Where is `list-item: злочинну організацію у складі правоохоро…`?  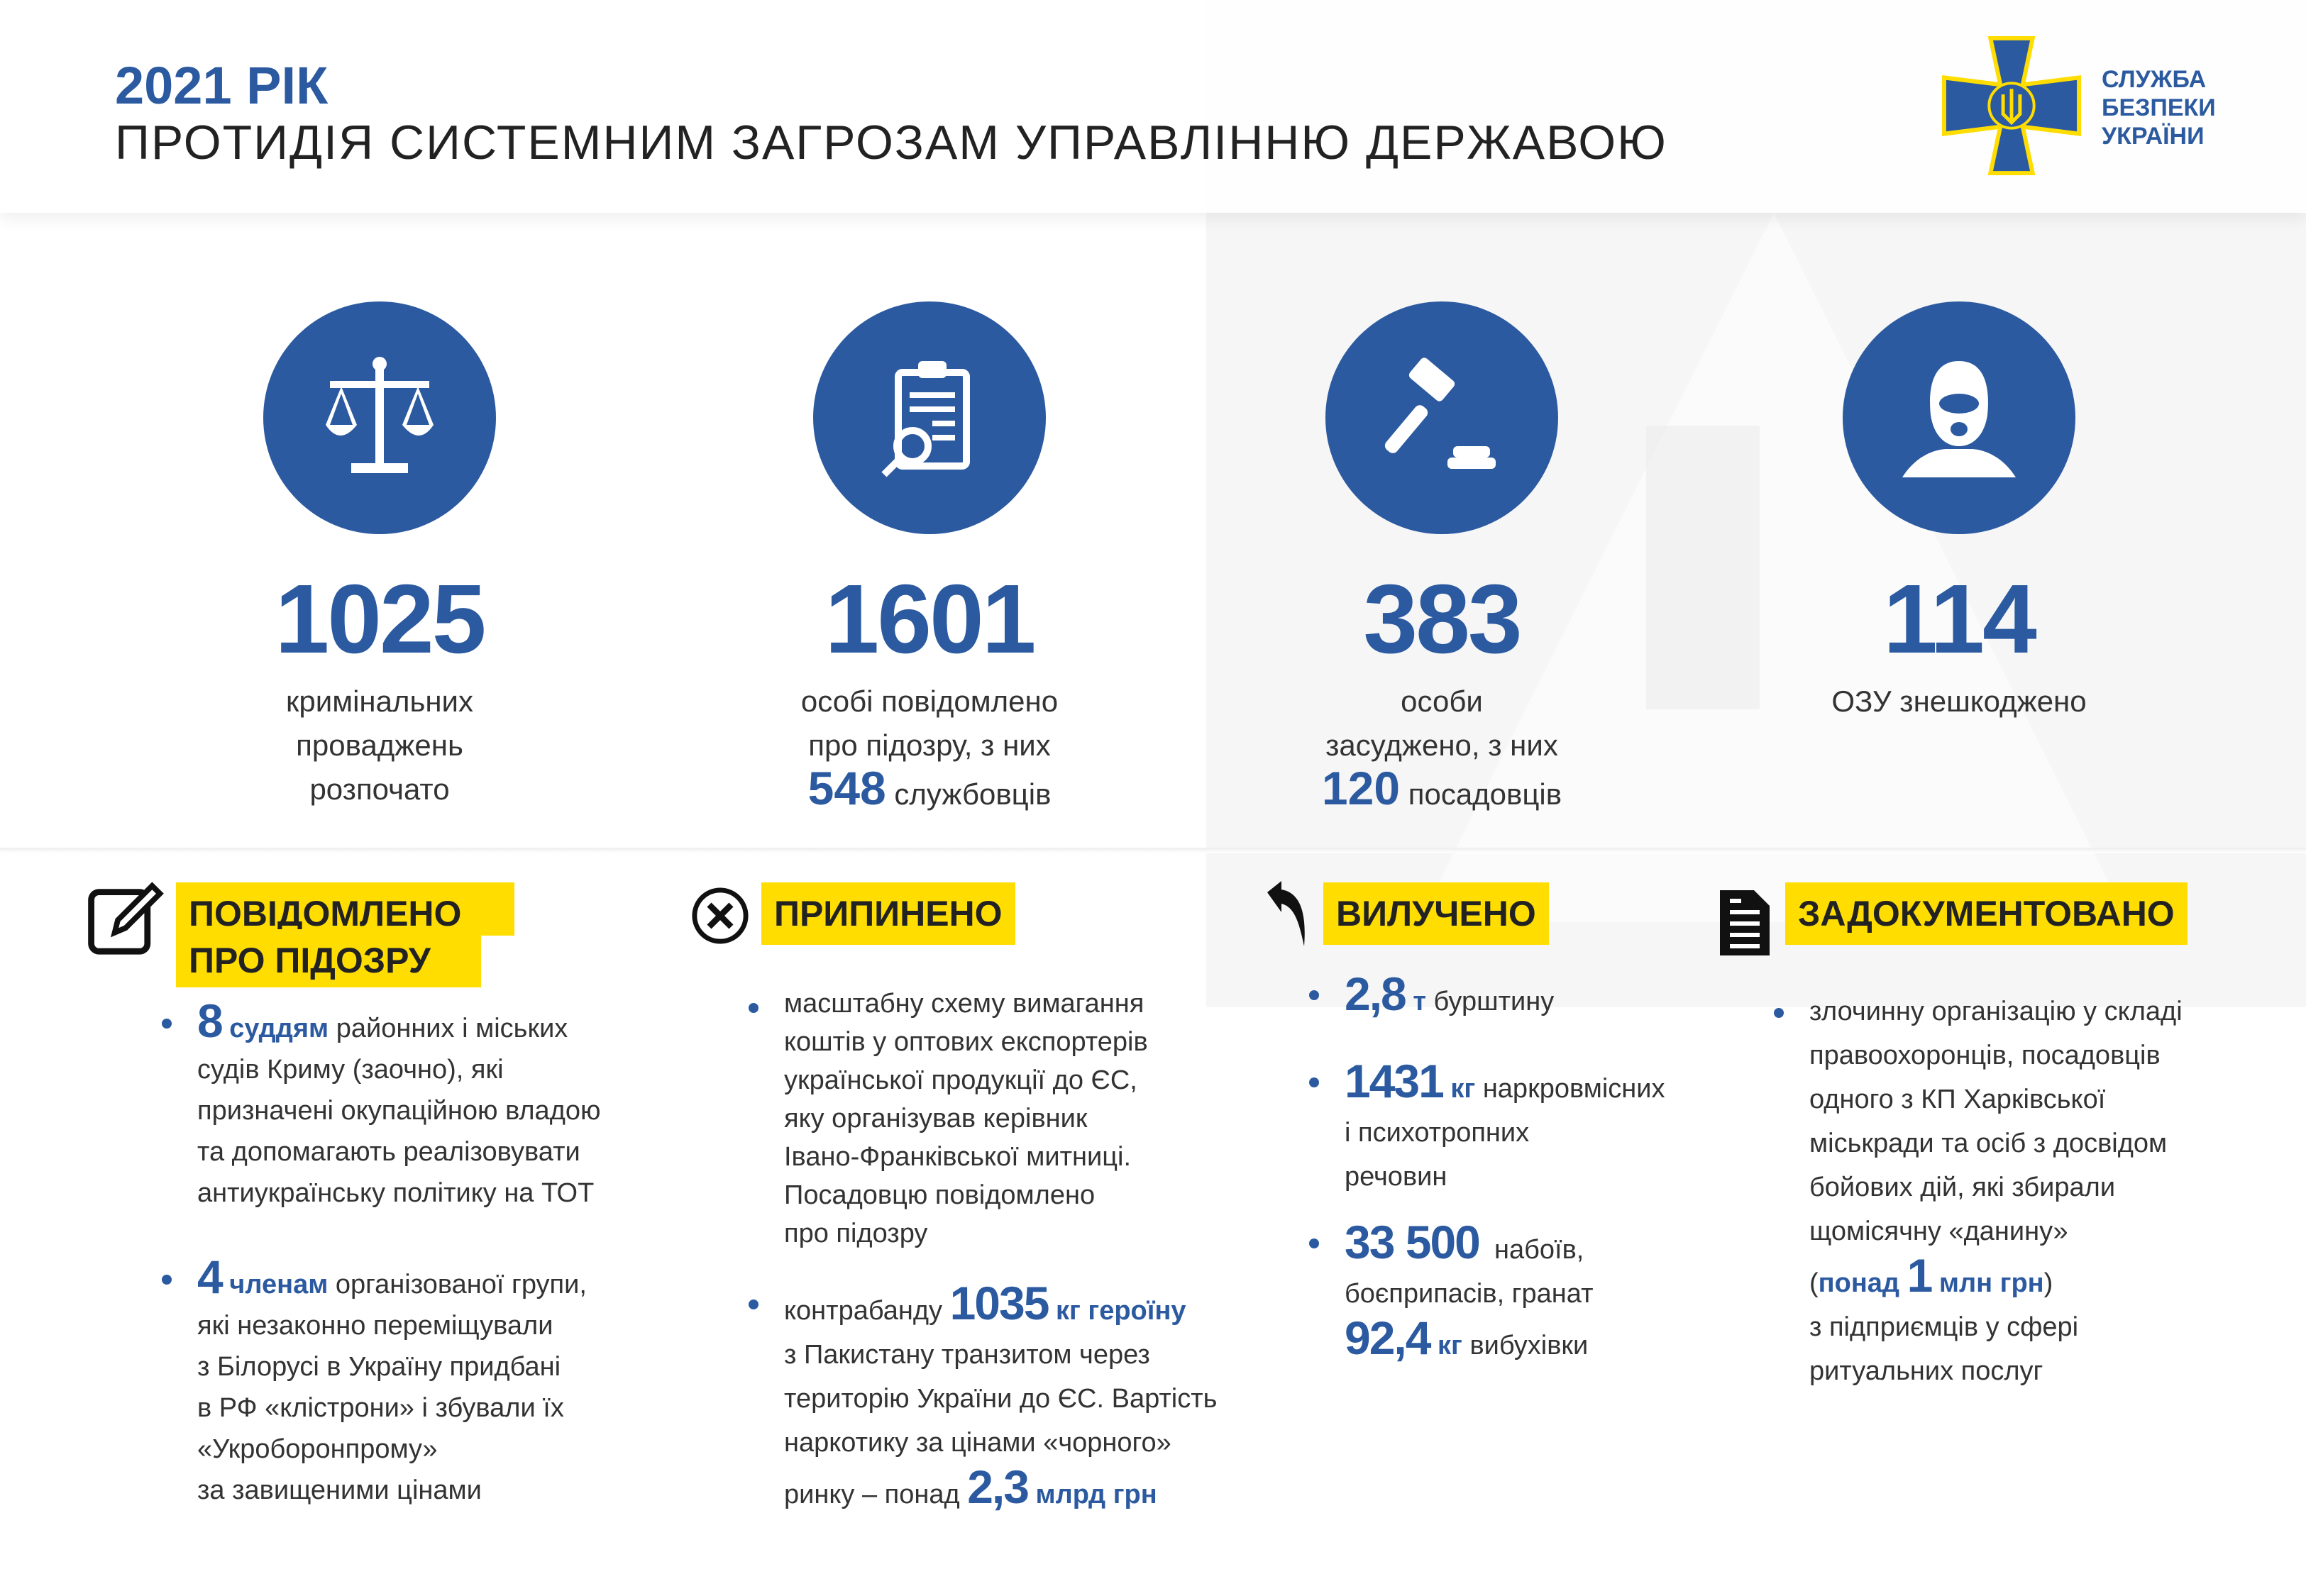
list-item: злочинну організацію у складі правоохоро… is located at coordinates (2026, 1191).